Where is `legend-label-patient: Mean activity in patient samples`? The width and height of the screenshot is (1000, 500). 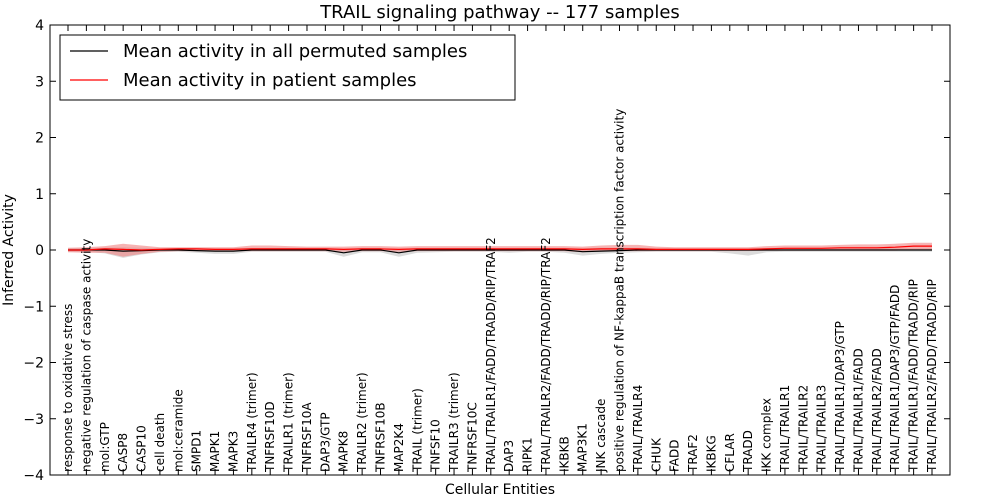
legend-label-patient: Mean activity in patient samples is located at coordinates (270, 80).